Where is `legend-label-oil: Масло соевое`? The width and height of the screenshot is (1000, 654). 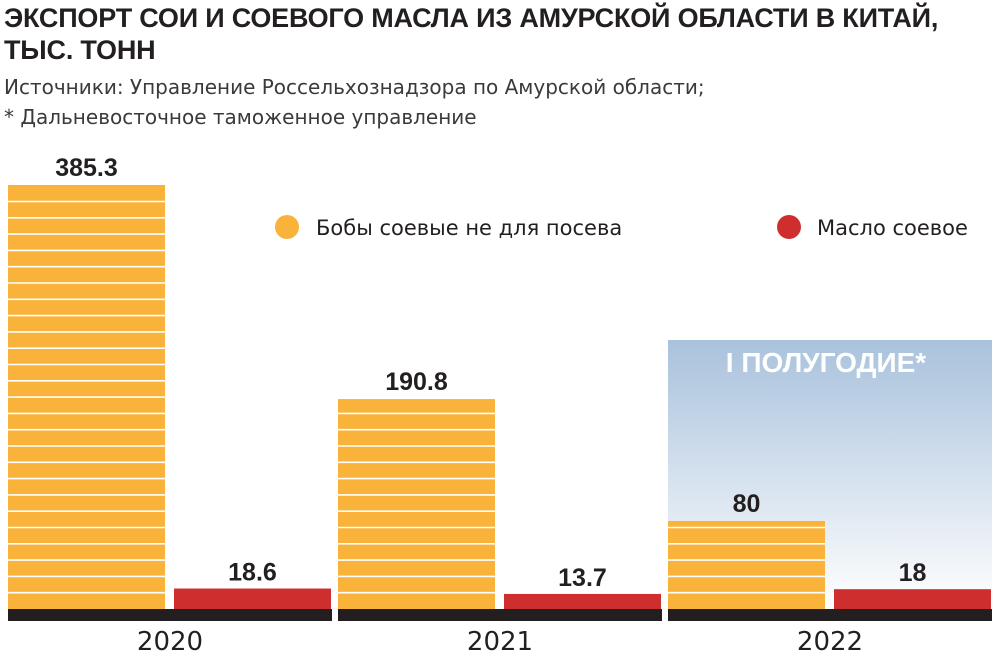 legend-label-oil: Масло соевое is located at coordinates (892, 228).